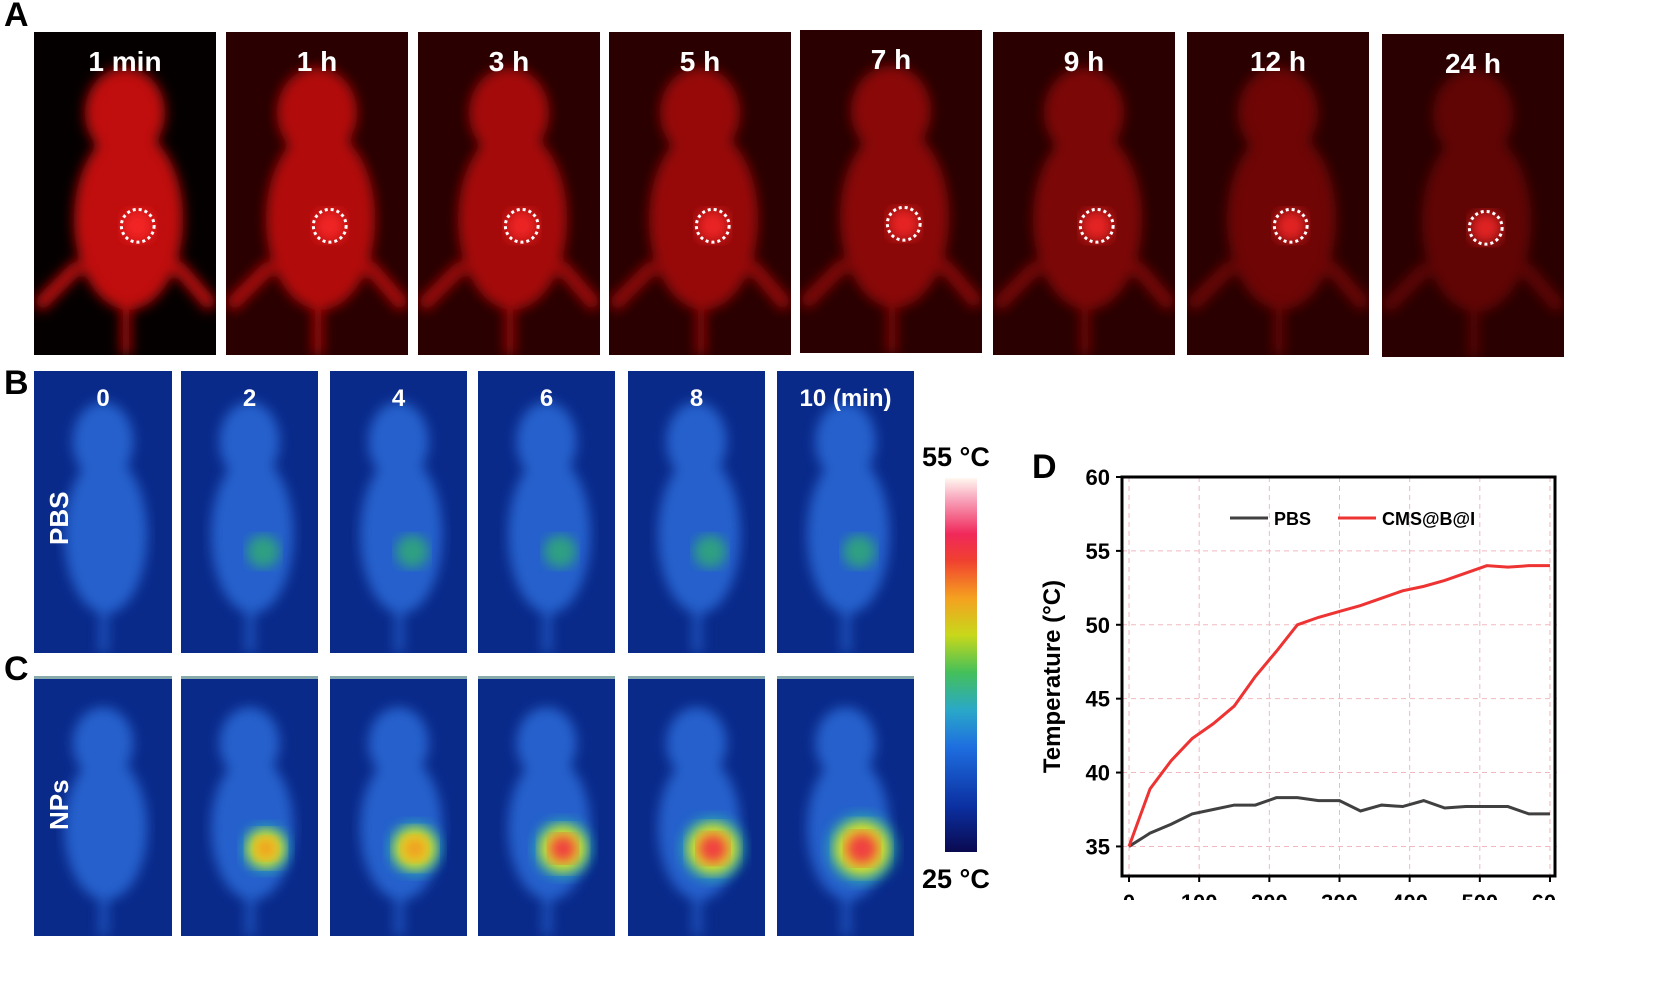  I want to click on thermal-image-pbs: 4, so click(398, 512).